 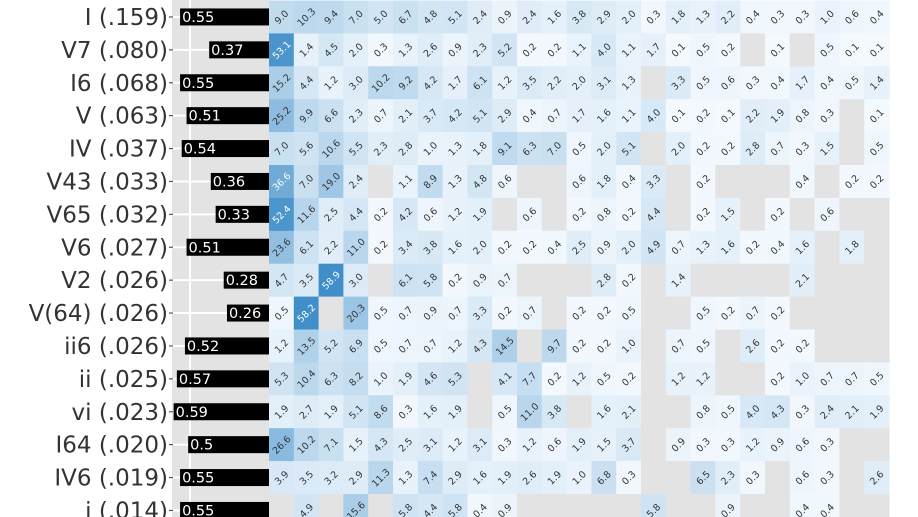 I want to click on row-label: I6 (.068), so click(x=119, y=84).